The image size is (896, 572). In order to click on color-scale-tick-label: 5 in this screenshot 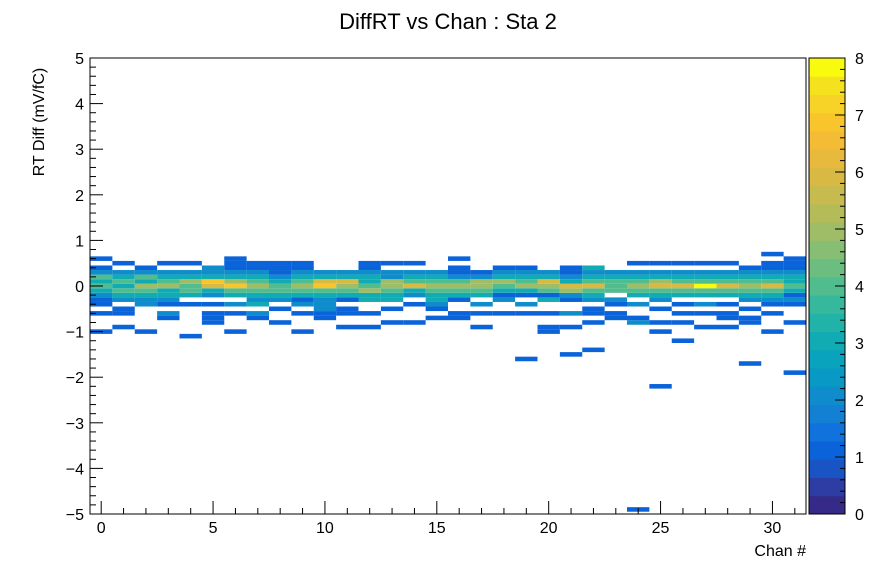, I will do `click(859, 230)`.